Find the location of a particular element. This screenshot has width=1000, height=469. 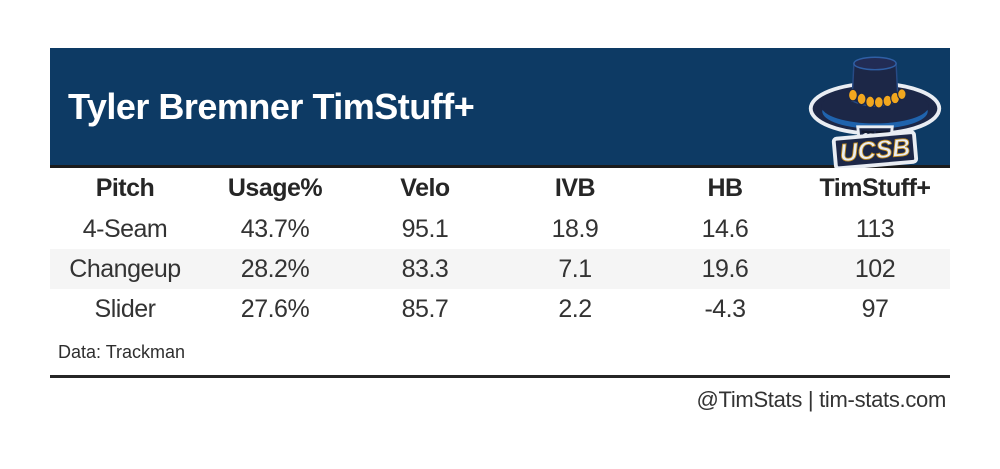

footer-divider is located at coordinates (500, 376).